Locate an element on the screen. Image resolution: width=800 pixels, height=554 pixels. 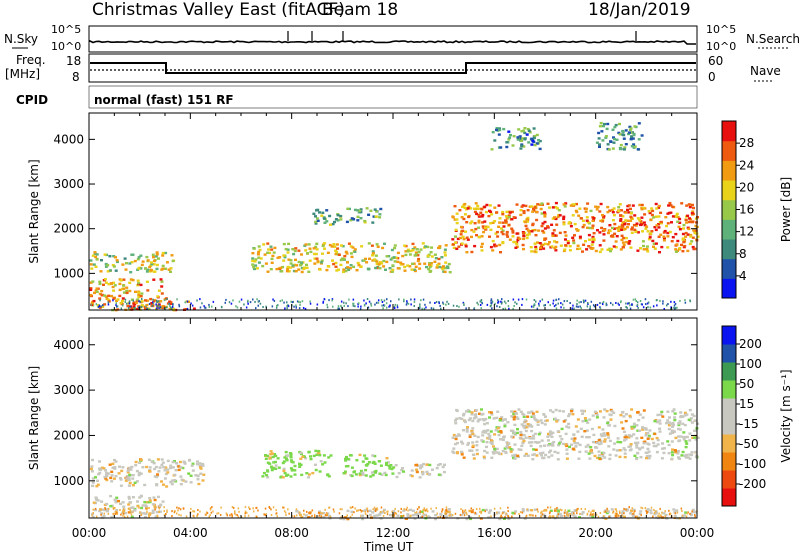
x-tick-label: 08:00 is located at coordinates (291, 533).